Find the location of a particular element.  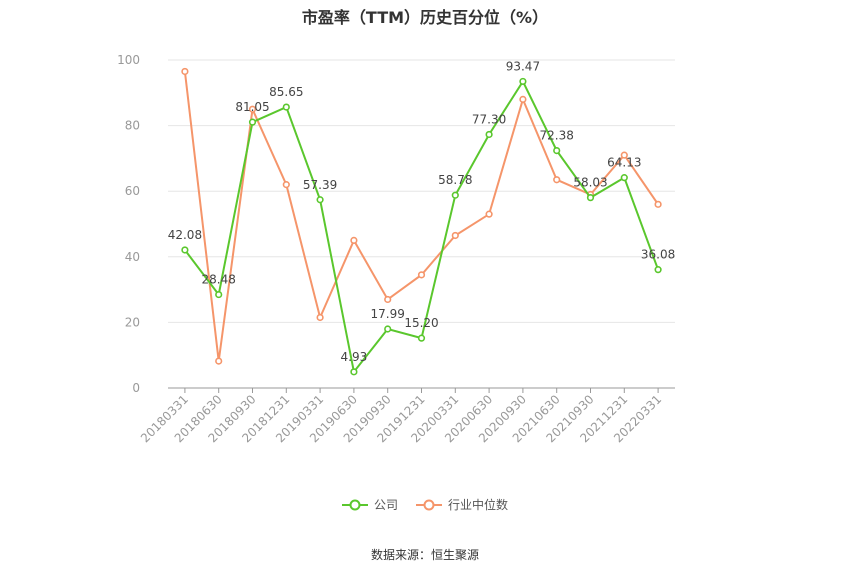

data-label: 72.38 is located at coordinates (557, 136).